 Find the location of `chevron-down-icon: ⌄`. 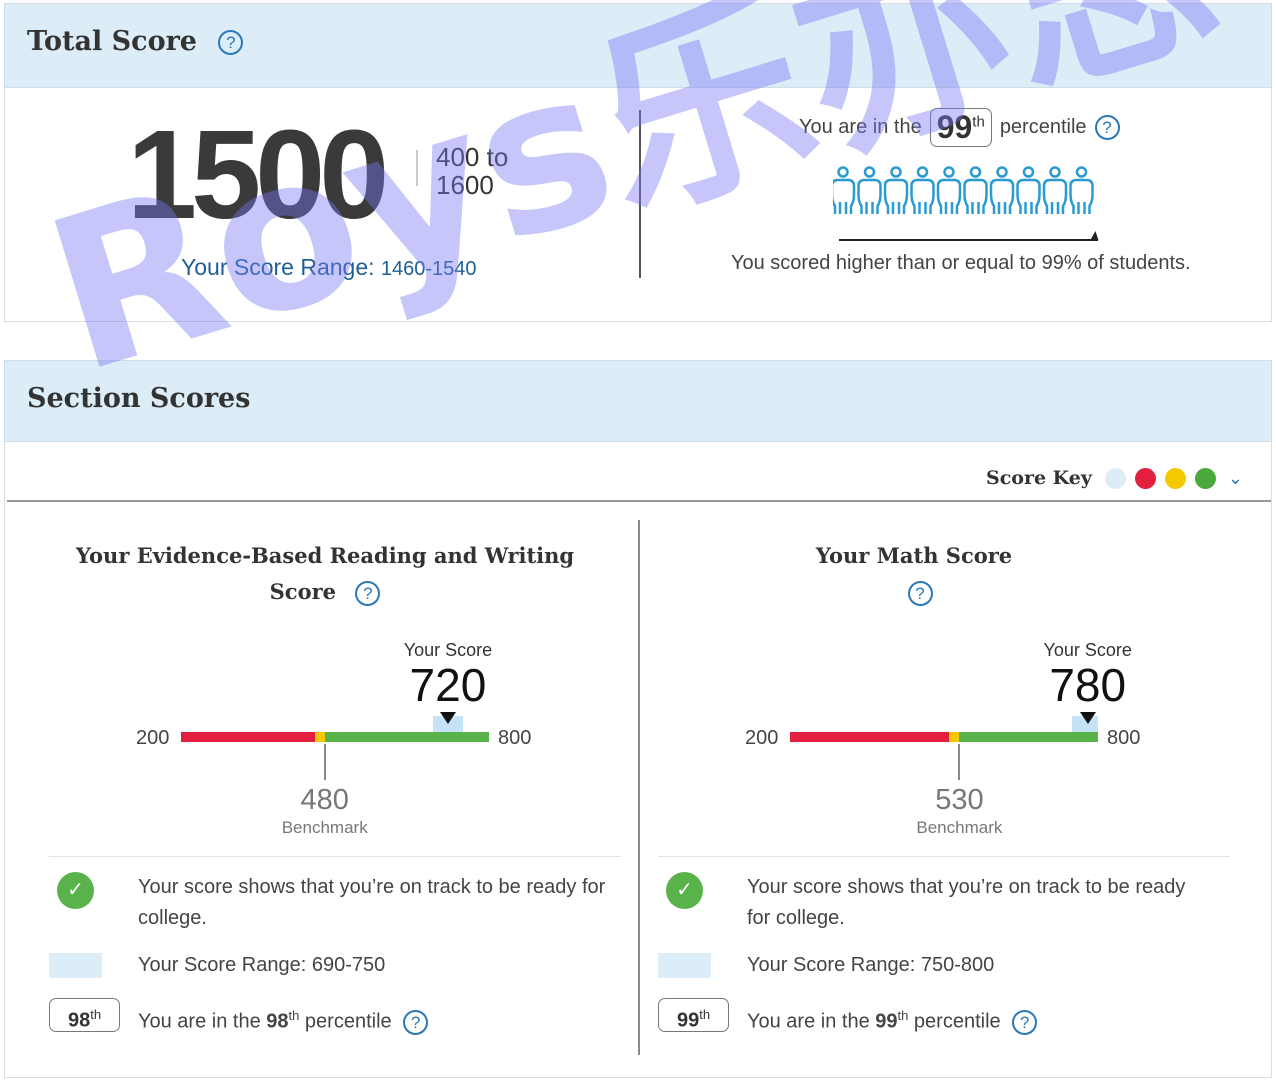

chevron-down-icon: ⌄ is located at coordinates (1235, 477).